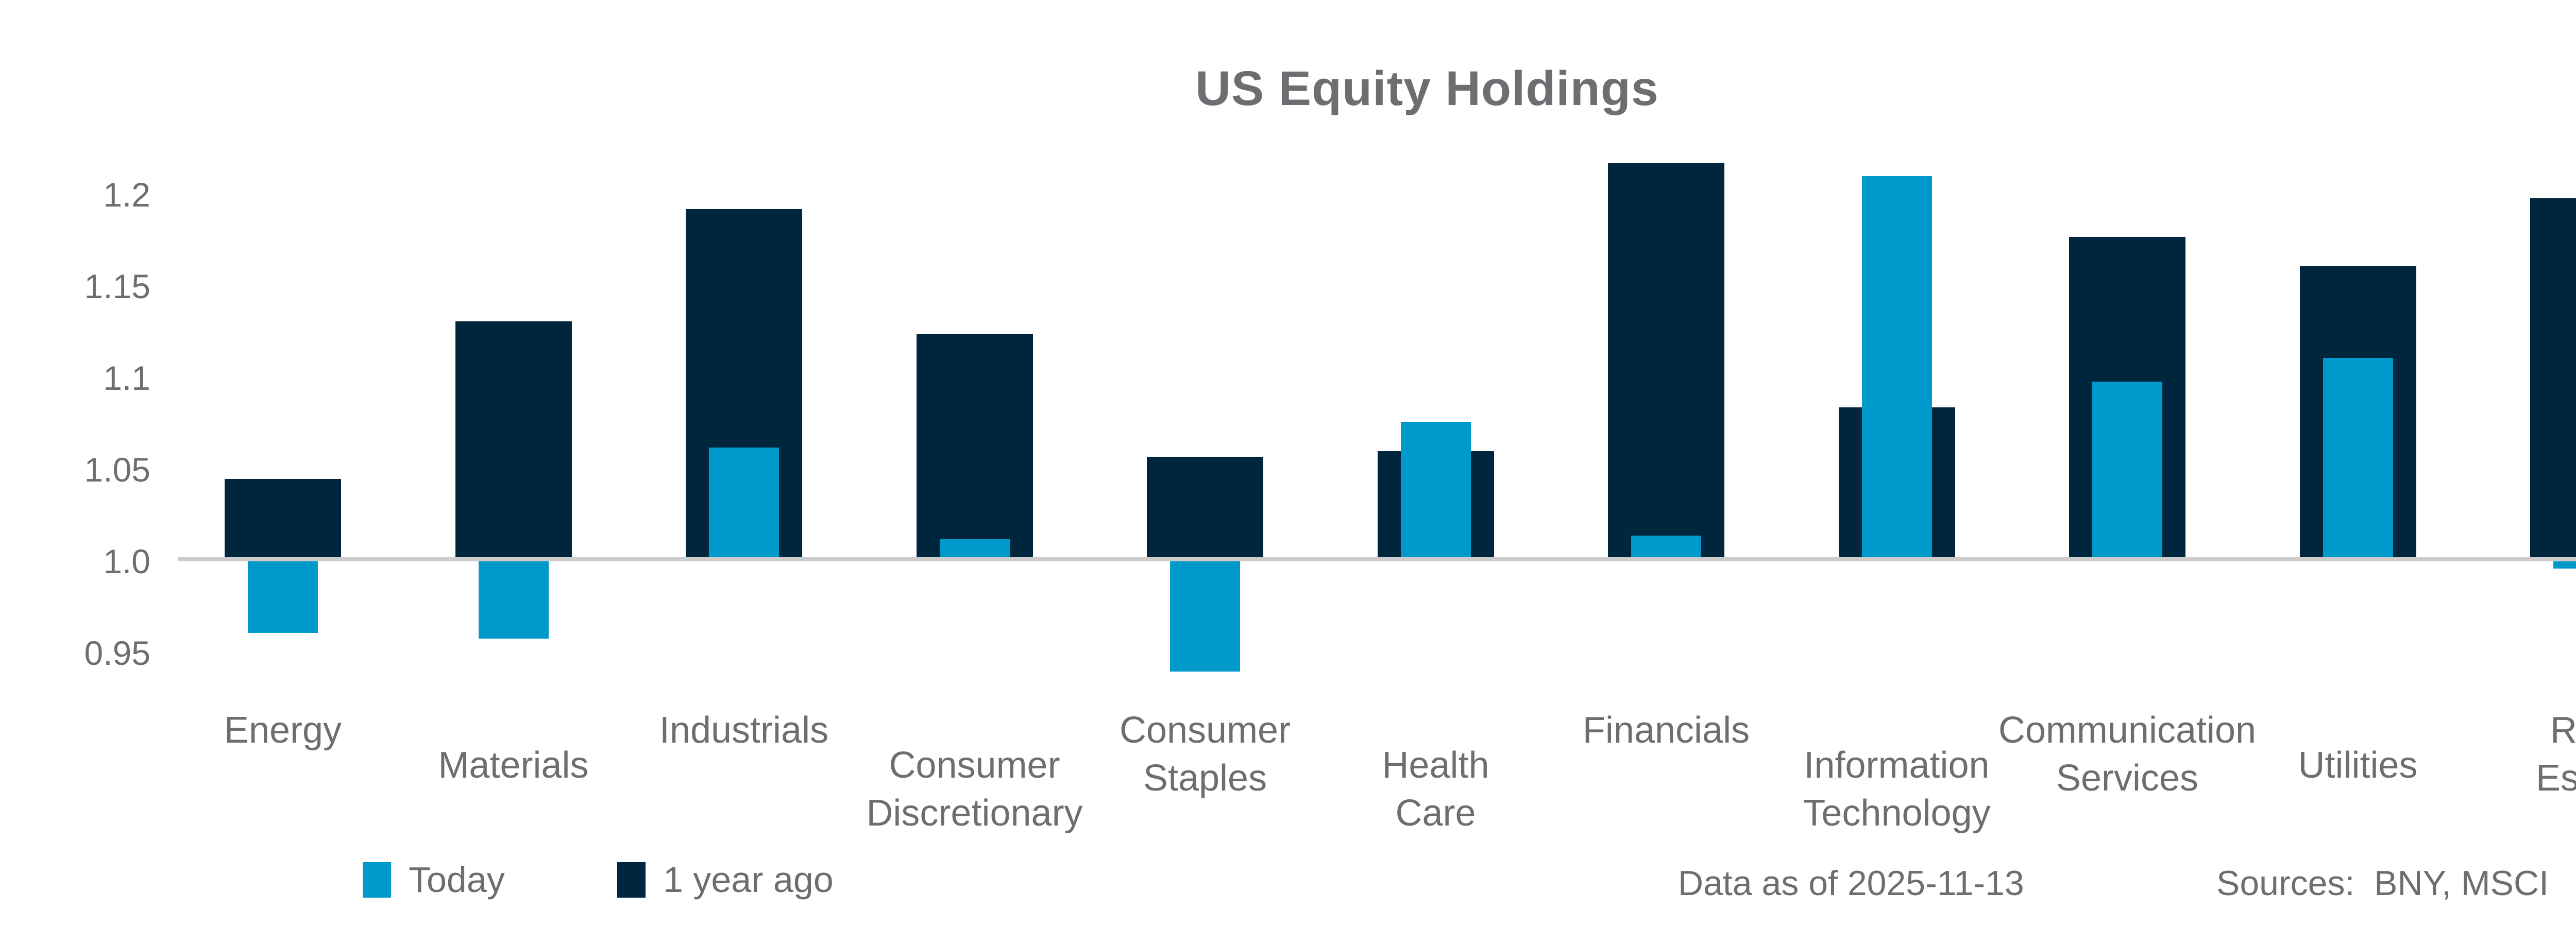 The image size is (2576, 927). I want to click on x-axis-label-real-estate: Real Estate, so click(2502, 755).